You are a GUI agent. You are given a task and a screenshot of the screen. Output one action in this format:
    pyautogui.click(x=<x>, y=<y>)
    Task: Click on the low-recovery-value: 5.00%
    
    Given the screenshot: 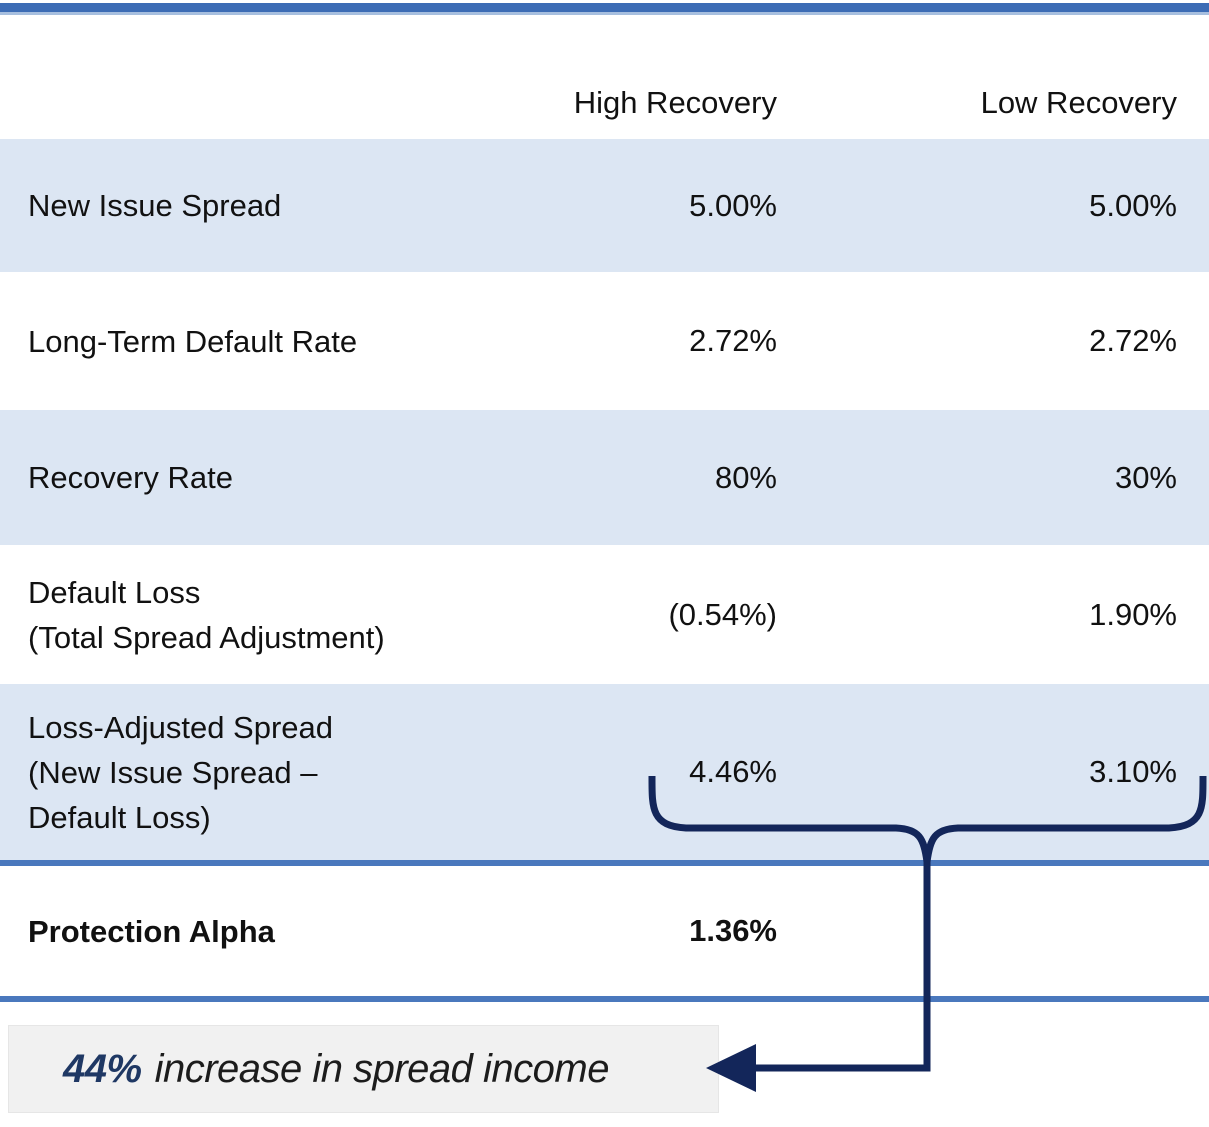 What is the action you would take?
    pyautogui.click(x=1133, y=205)
    